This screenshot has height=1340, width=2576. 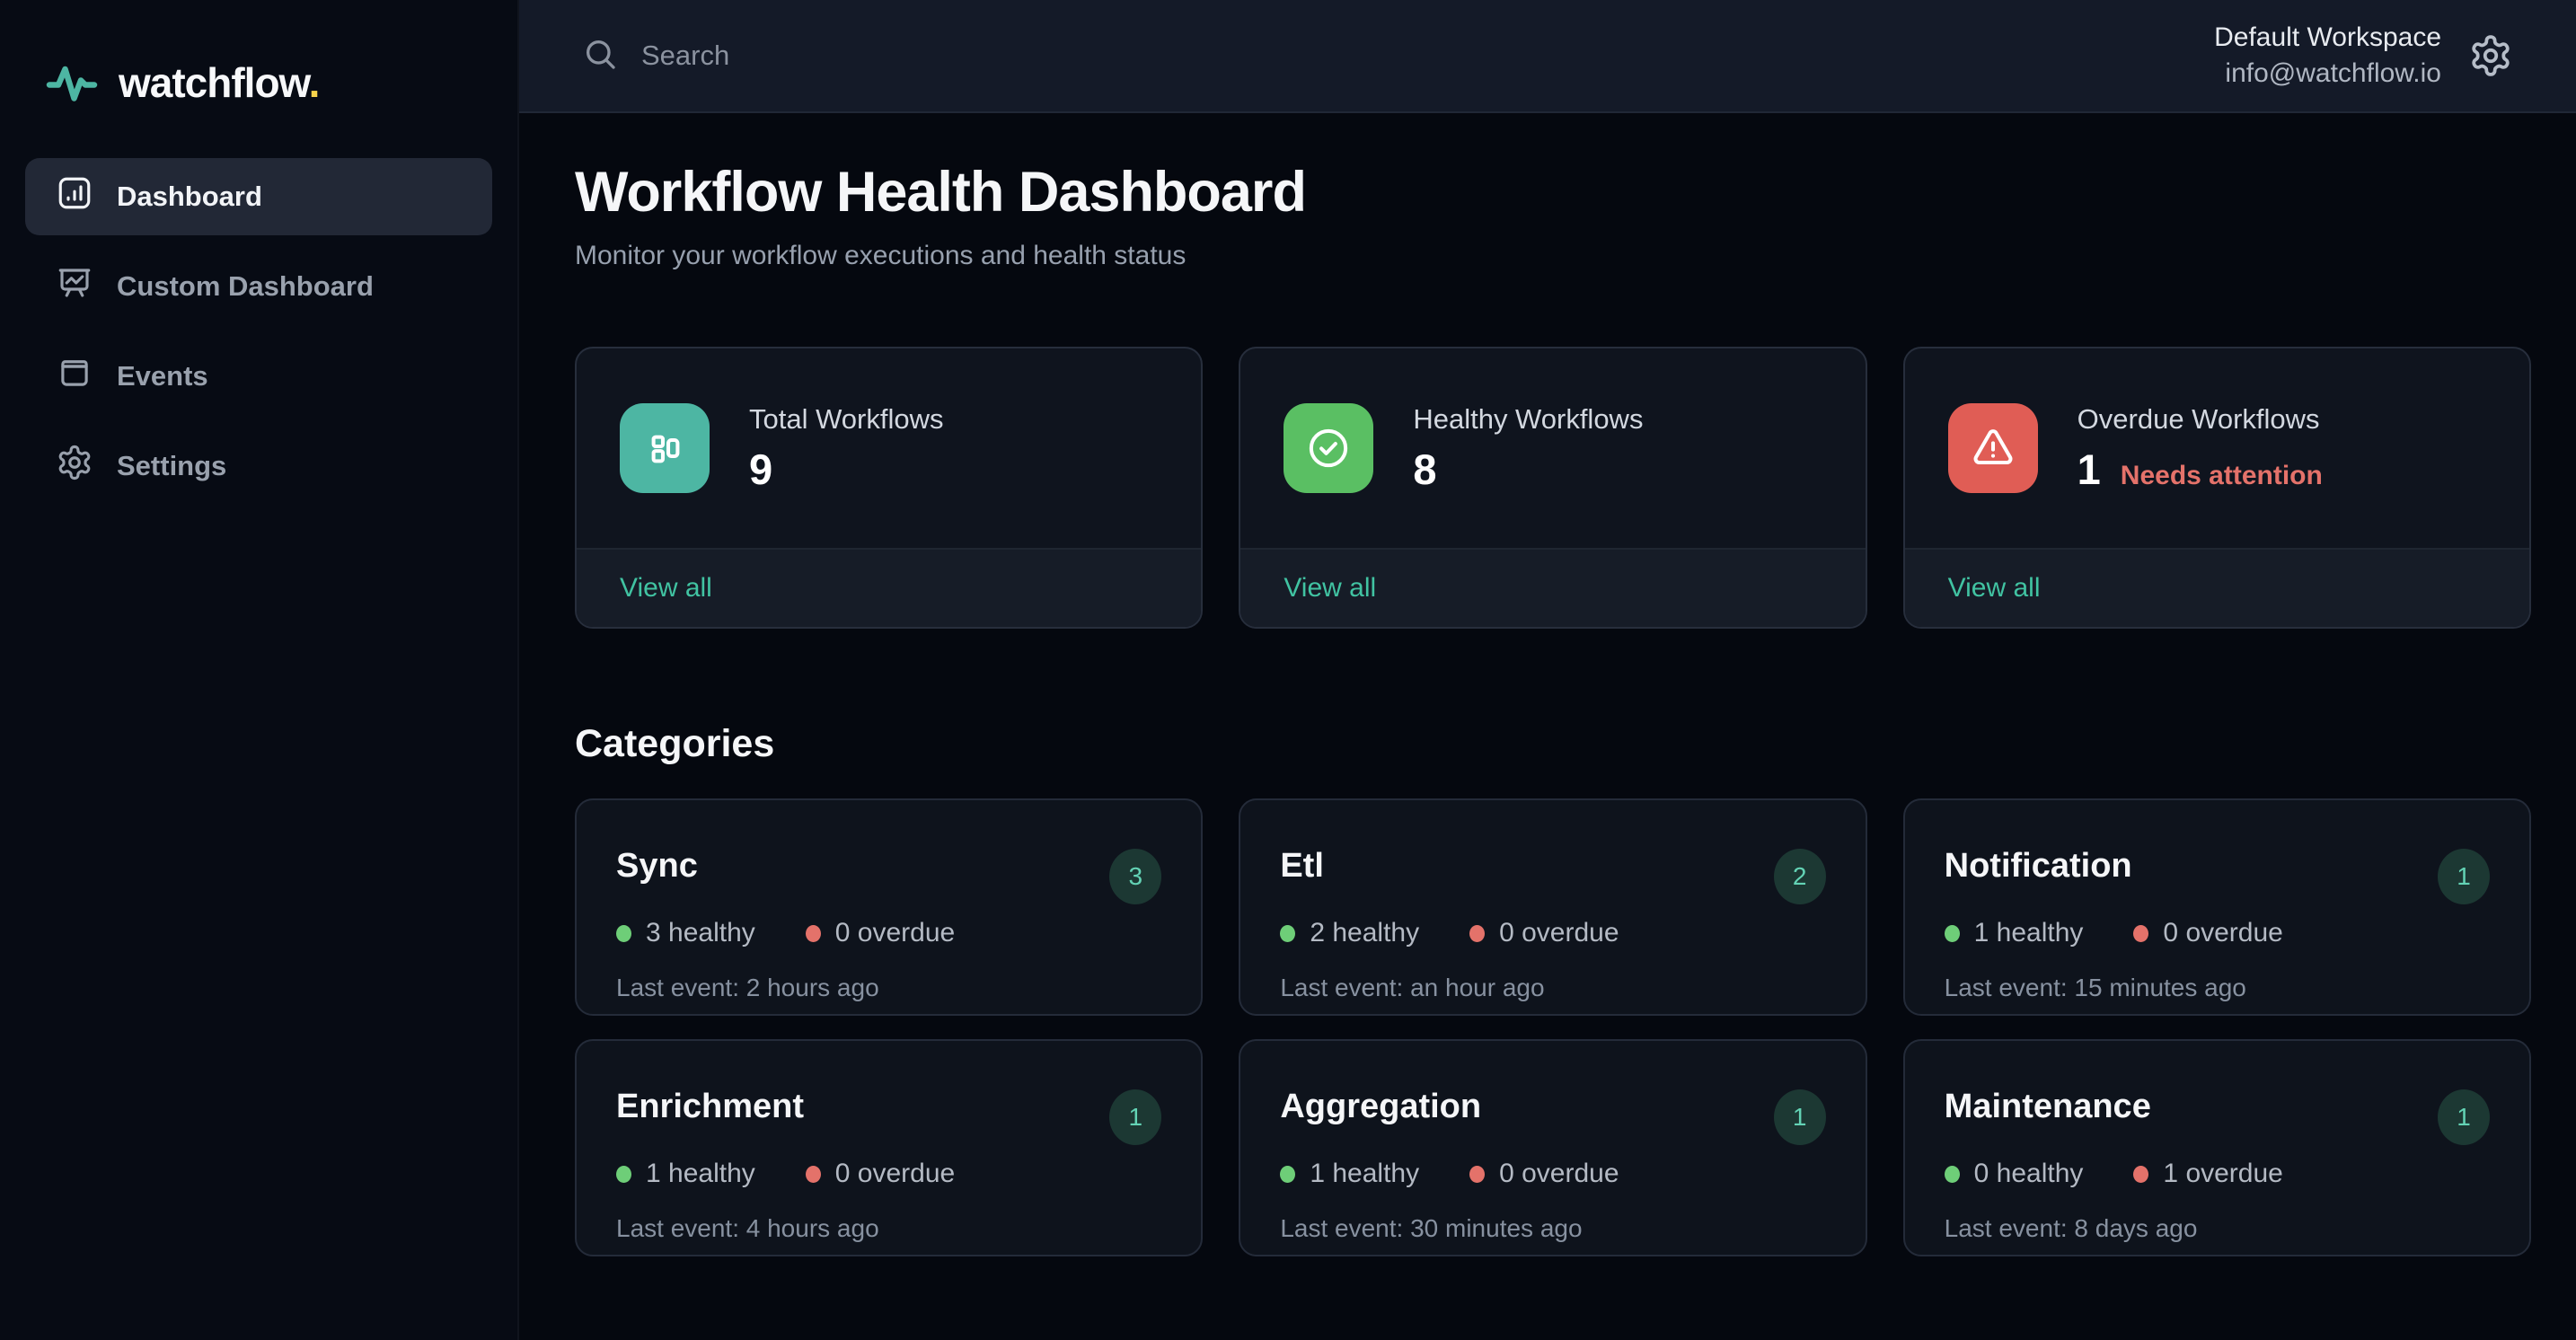 I want to click on gear-icon, so click(x=74, y=466).